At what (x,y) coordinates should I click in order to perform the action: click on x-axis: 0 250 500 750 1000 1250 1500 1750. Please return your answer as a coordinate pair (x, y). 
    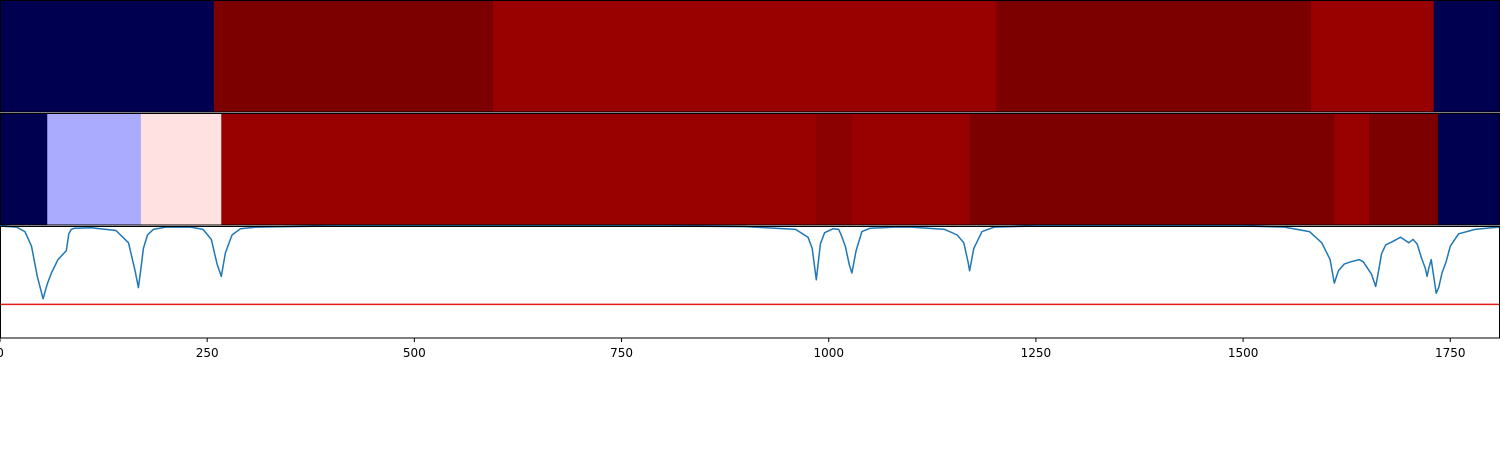
    Looking at the image, I should click on (750, 348).